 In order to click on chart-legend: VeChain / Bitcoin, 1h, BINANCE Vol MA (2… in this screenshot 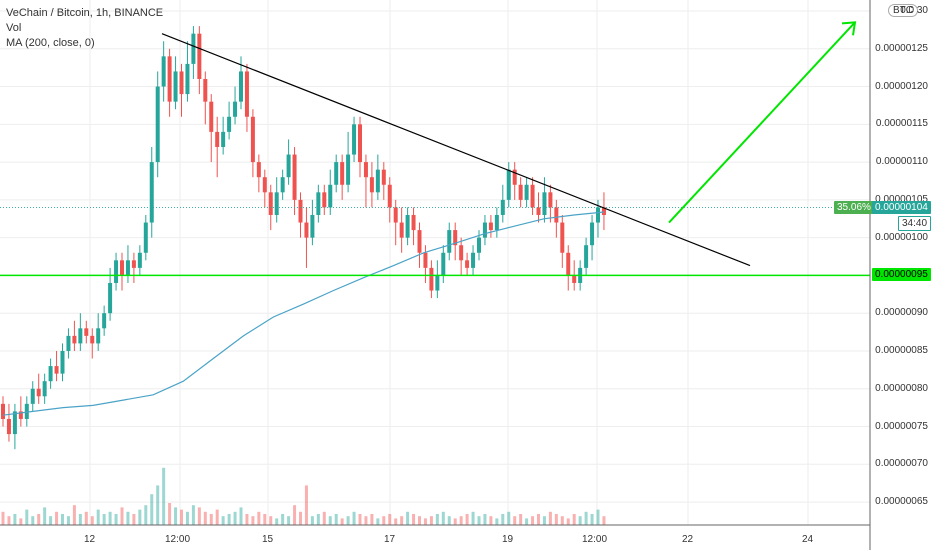, I will do `click(84, 28)`.